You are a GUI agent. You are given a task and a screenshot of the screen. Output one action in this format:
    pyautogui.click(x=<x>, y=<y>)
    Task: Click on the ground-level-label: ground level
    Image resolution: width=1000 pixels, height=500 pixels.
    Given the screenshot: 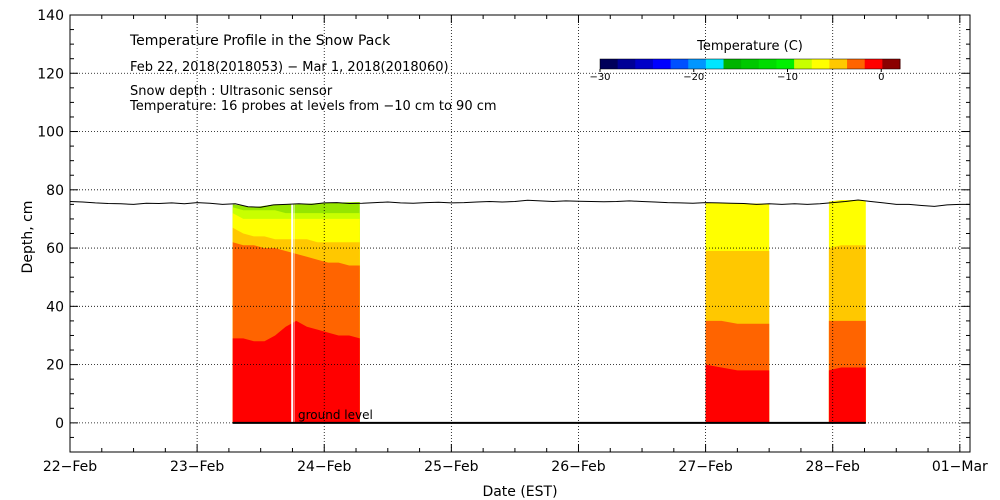 What is the action you would take?
    pyautogui.click(x=335, y=415)
    